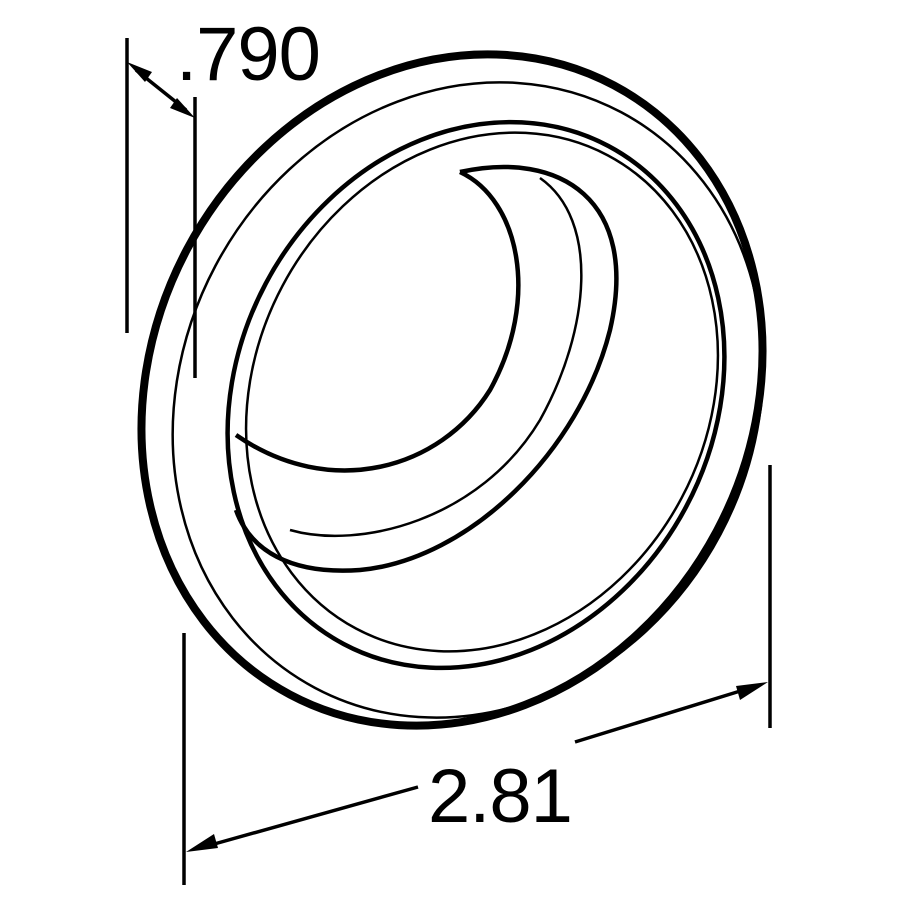 This screenshot has height=900, width=900. I want to click on depth-dimension: .790, so click(223, 195).